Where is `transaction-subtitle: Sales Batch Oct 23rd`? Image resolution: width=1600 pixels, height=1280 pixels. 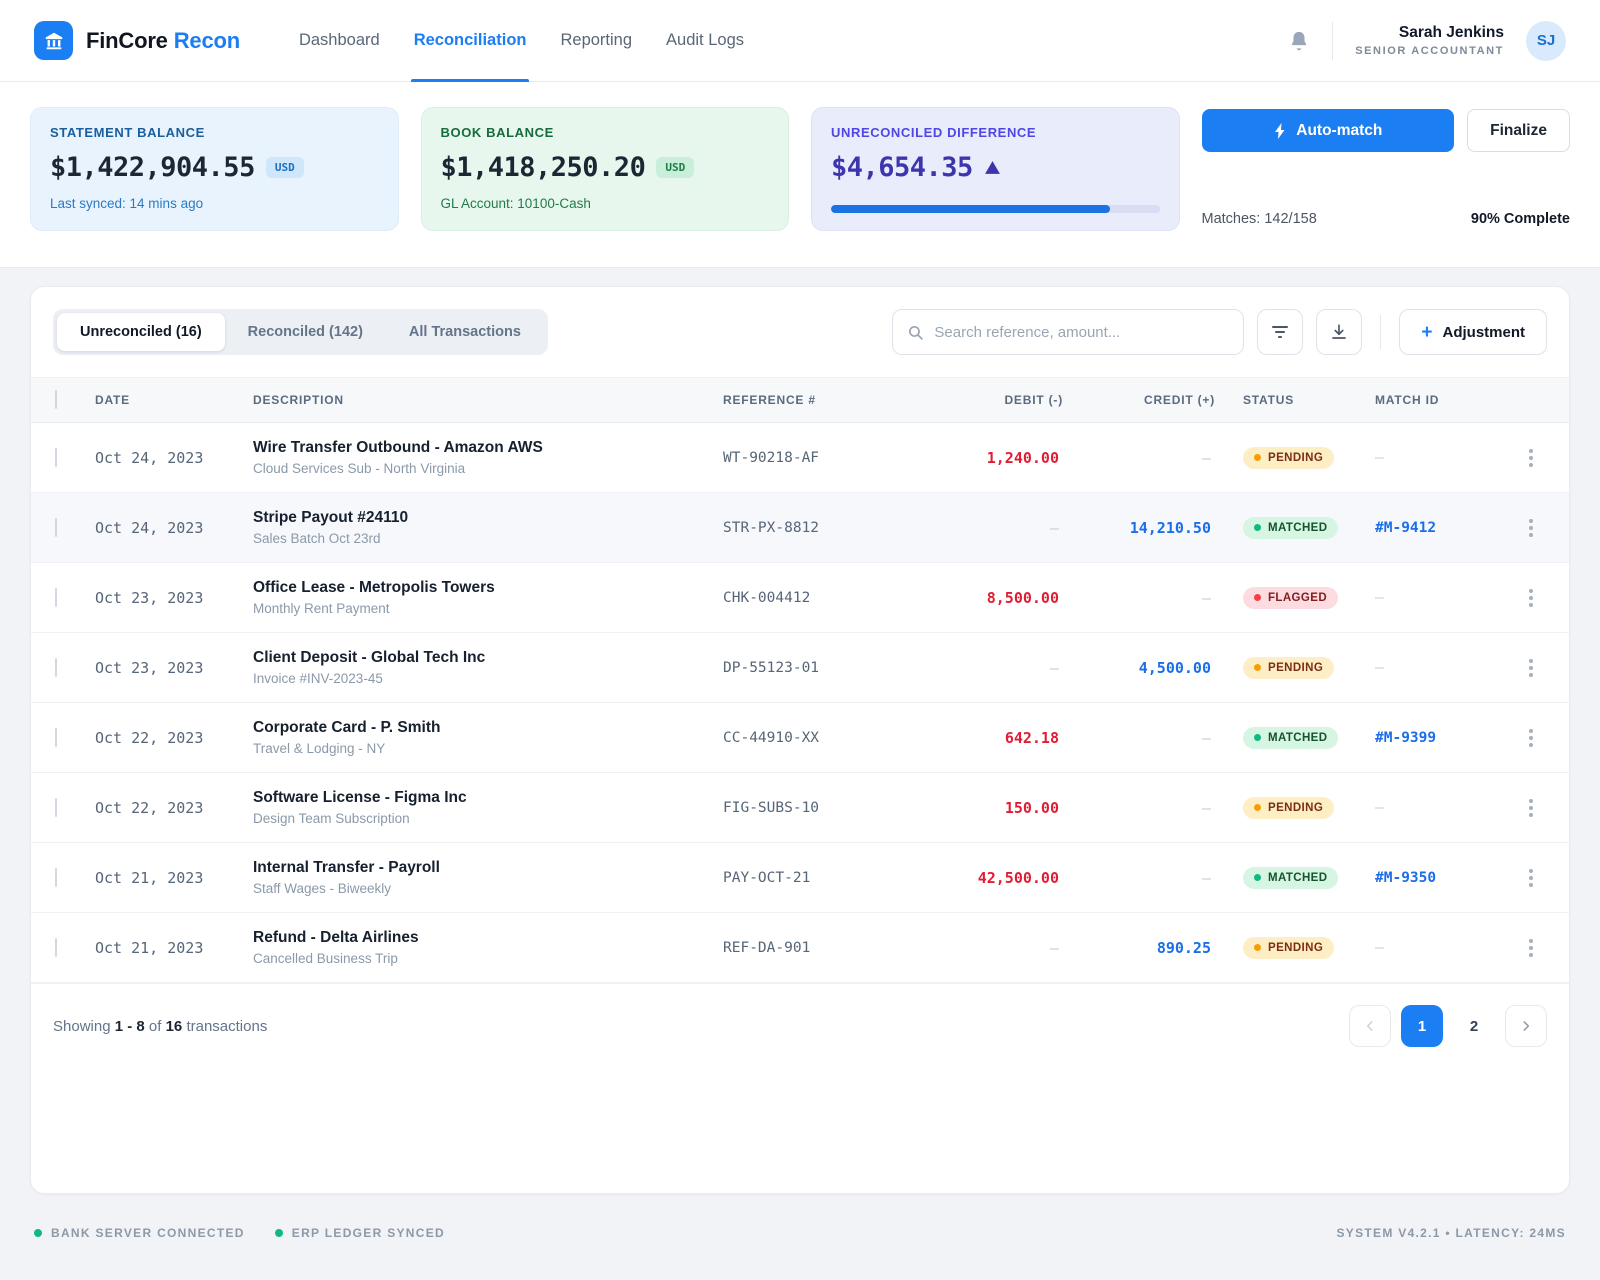 transaction-subtitle: Sales Batch Oct 23rd is located at coordinates (317, 538).